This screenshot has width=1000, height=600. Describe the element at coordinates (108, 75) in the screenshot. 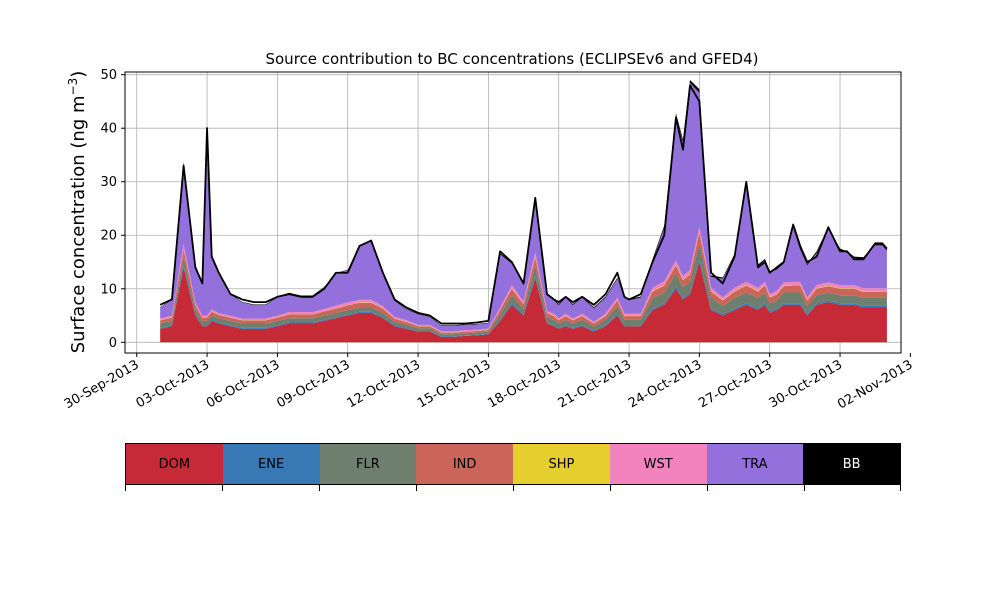

I see `y-tick-label: 50` at that location.